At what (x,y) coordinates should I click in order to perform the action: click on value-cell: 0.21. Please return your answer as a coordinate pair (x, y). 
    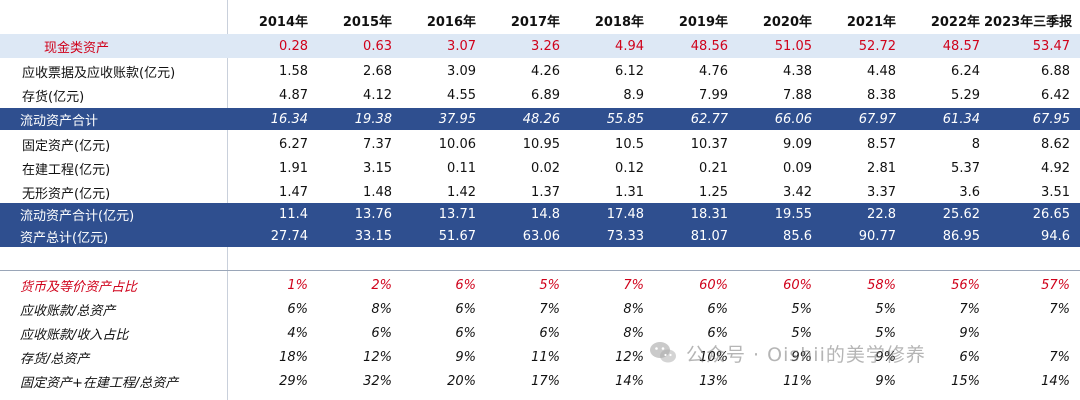
    Looking at the image, I should click on (713, 168).